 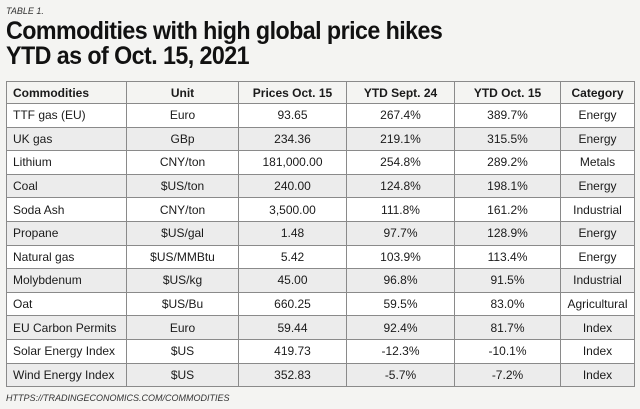 What do you see at coordinates (292, 92) in the screenshot?
I see `header-prices-oct15: Prices Oct. 15` at bounding box center [292, 92].